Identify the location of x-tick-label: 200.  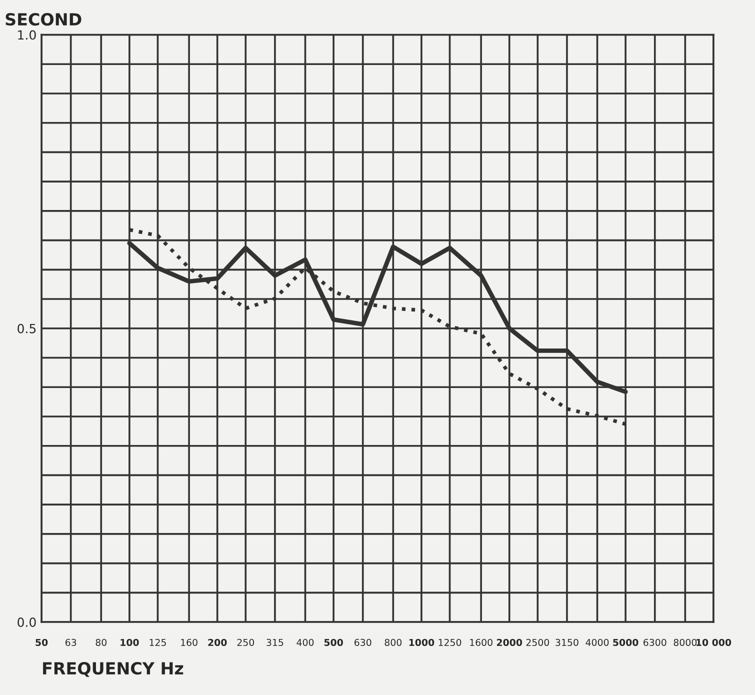
(217, 642).